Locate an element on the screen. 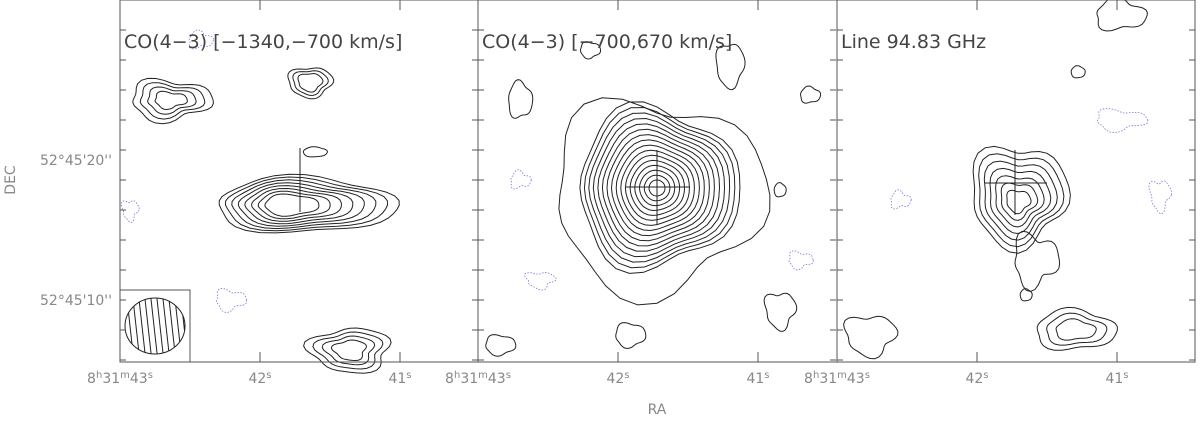 The image size is (1200, 421). panel-title: Line 94.83 GHz is located at coordinates (913, 42).